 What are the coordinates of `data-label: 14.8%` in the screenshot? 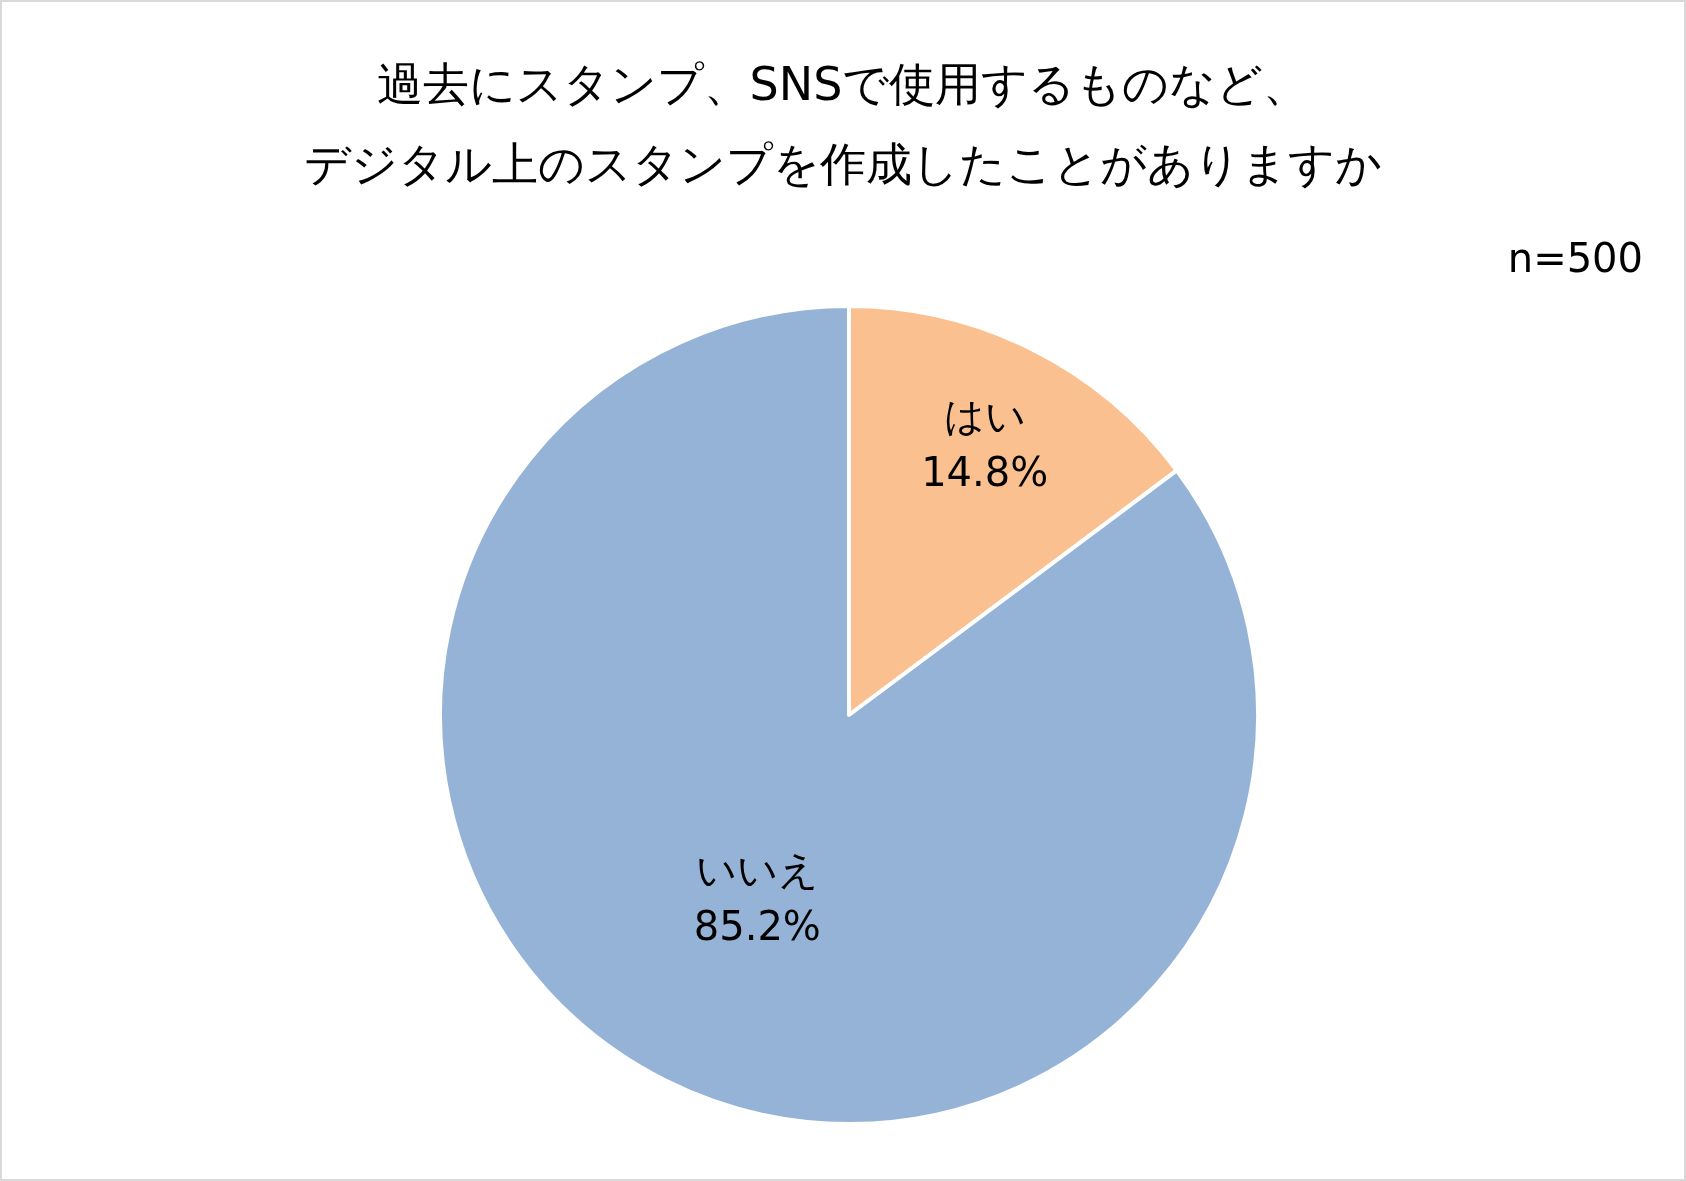 It's located at (985, 472).